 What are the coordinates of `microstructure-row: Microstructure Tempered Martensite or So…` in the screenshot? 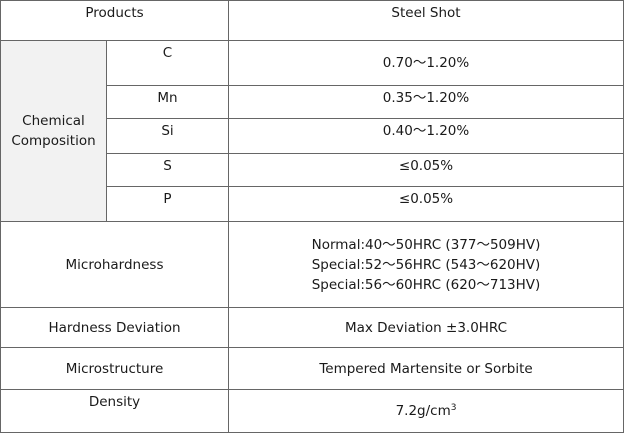 It's located at (312, 368).